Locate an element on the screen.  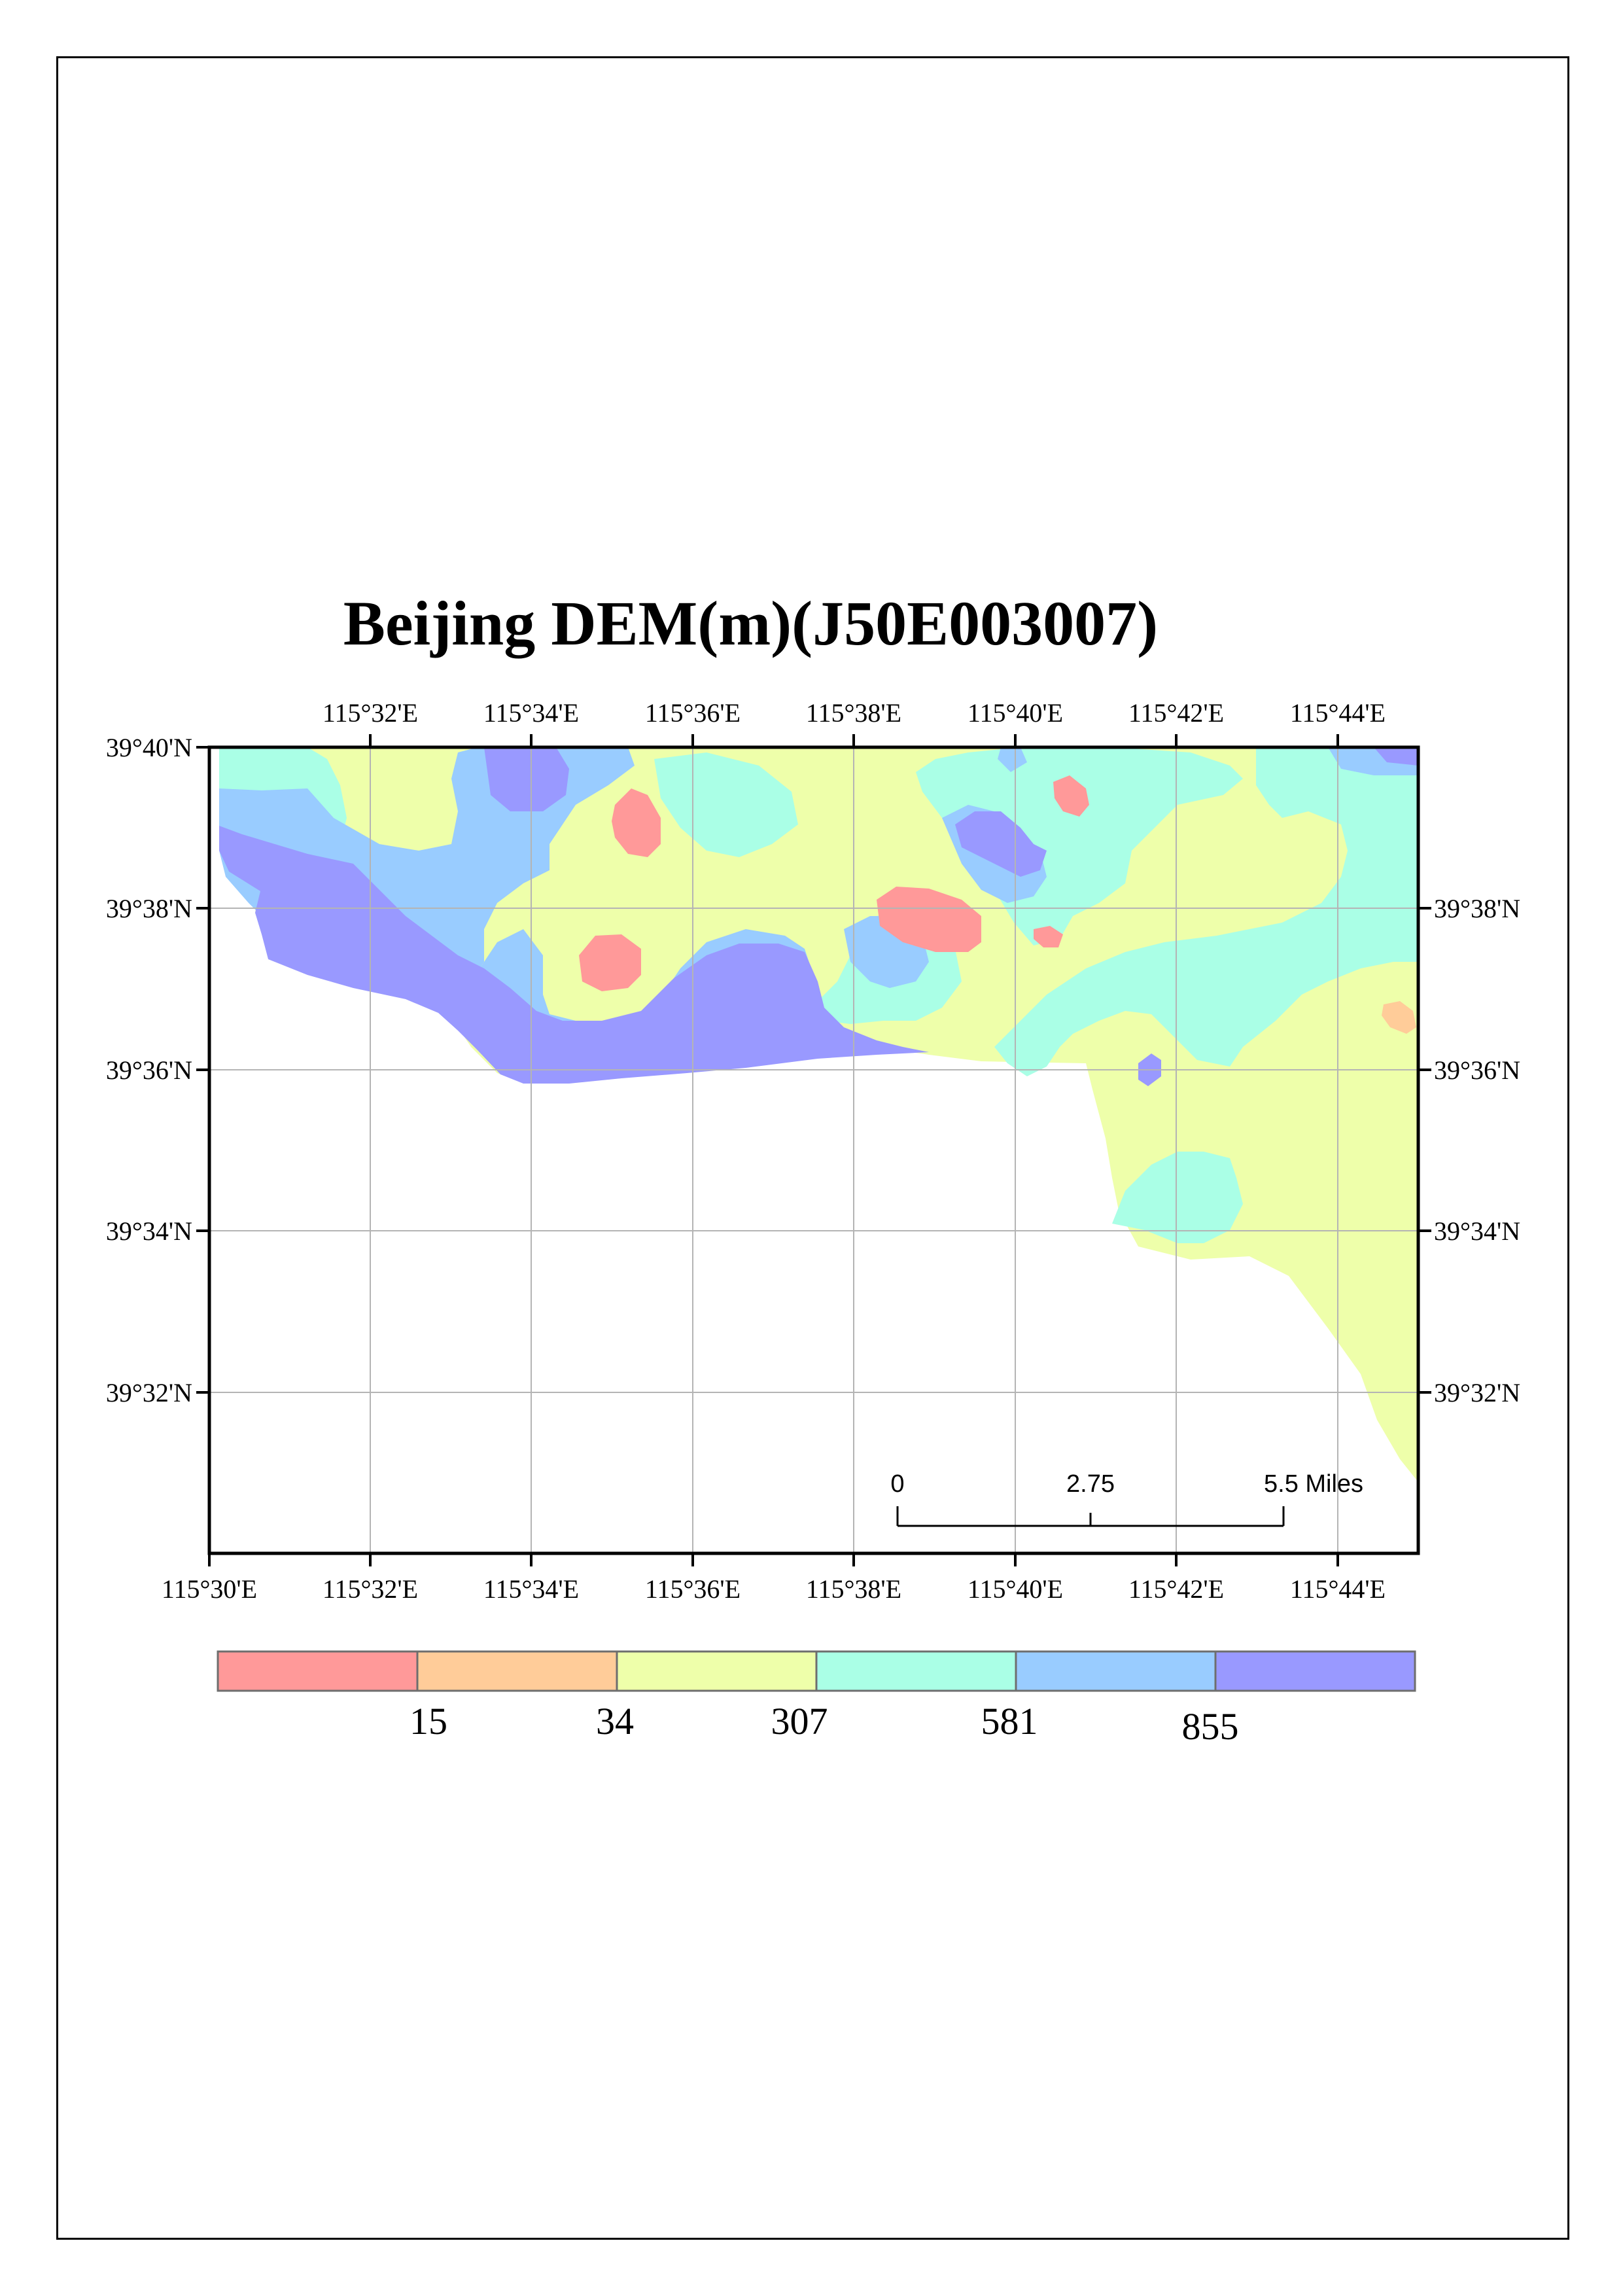
top-lon-label: 115°32'E is located at coordinates (370, 713).